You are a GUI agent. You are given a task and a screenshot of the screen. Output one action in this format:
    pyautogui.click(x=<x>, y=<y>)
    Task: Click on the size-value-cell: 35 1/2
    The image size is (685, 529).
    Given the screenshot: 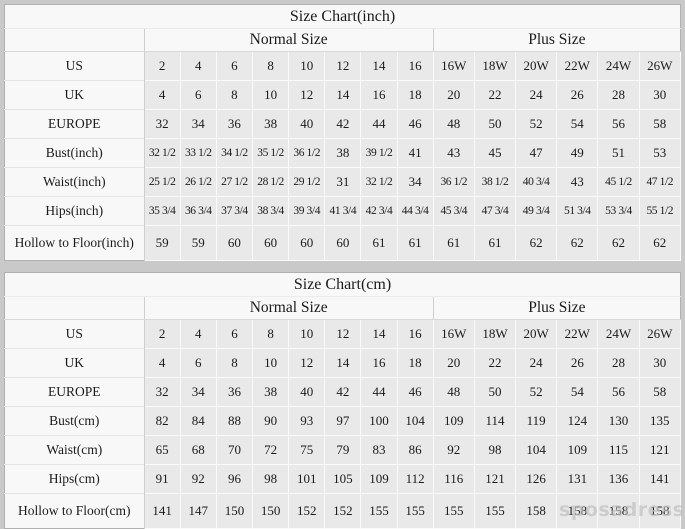 What is the action you would take?
    pyautogui.click(x=270, y=153)
    